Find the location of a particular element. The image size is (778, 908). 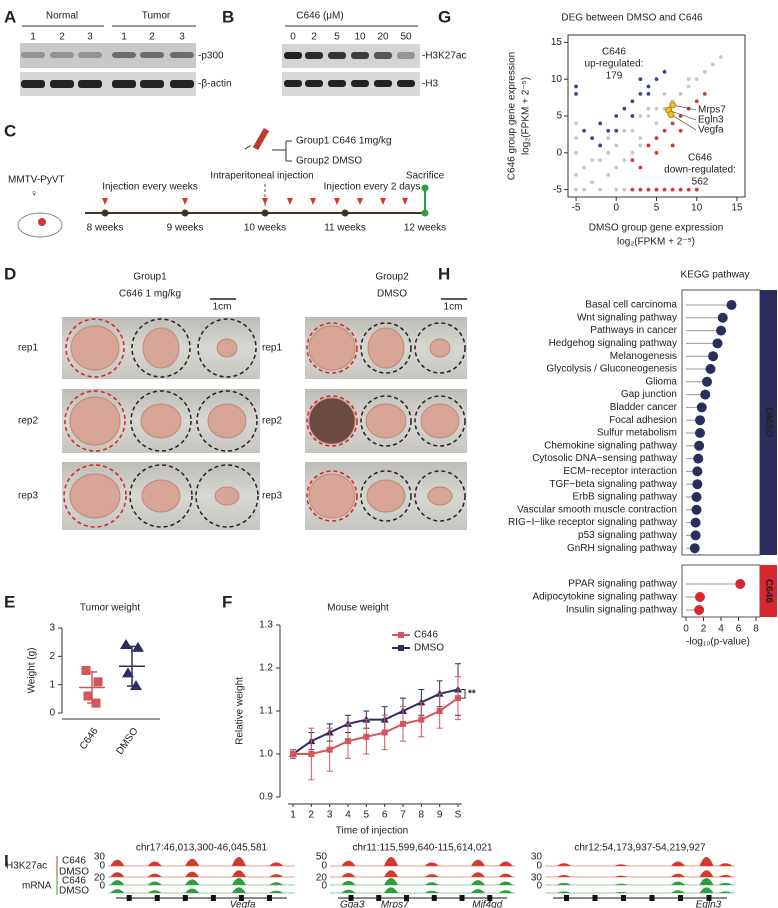

blot is located at coordinates (108, 84).